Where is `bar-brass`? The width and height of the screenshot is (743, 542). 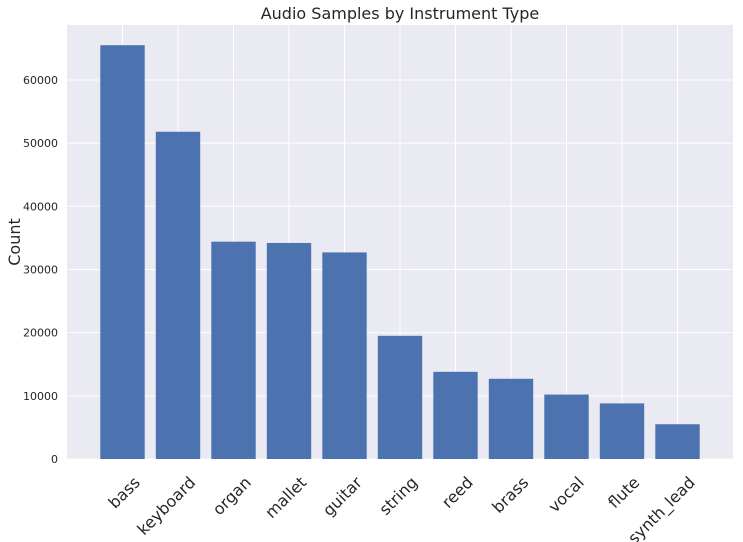
bar-brass is located at coordinates (511, 418).